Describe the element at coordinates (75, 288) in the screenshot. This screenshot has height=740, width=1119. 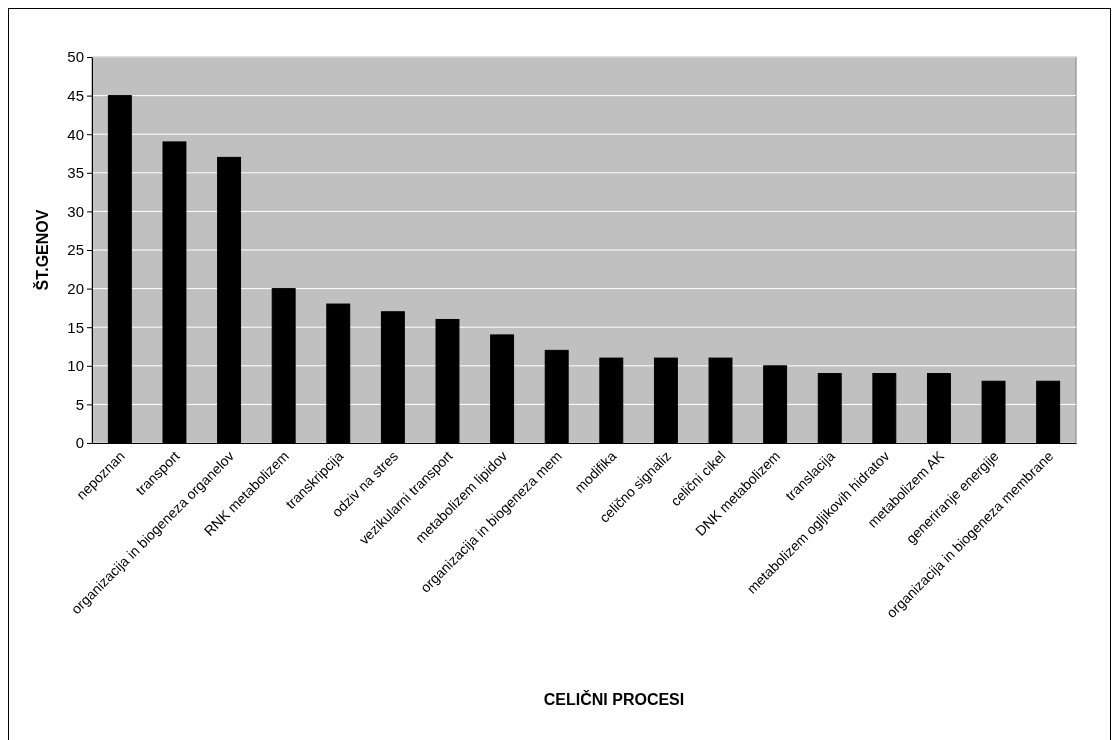
I see `y-tick-label: 20` at that location.